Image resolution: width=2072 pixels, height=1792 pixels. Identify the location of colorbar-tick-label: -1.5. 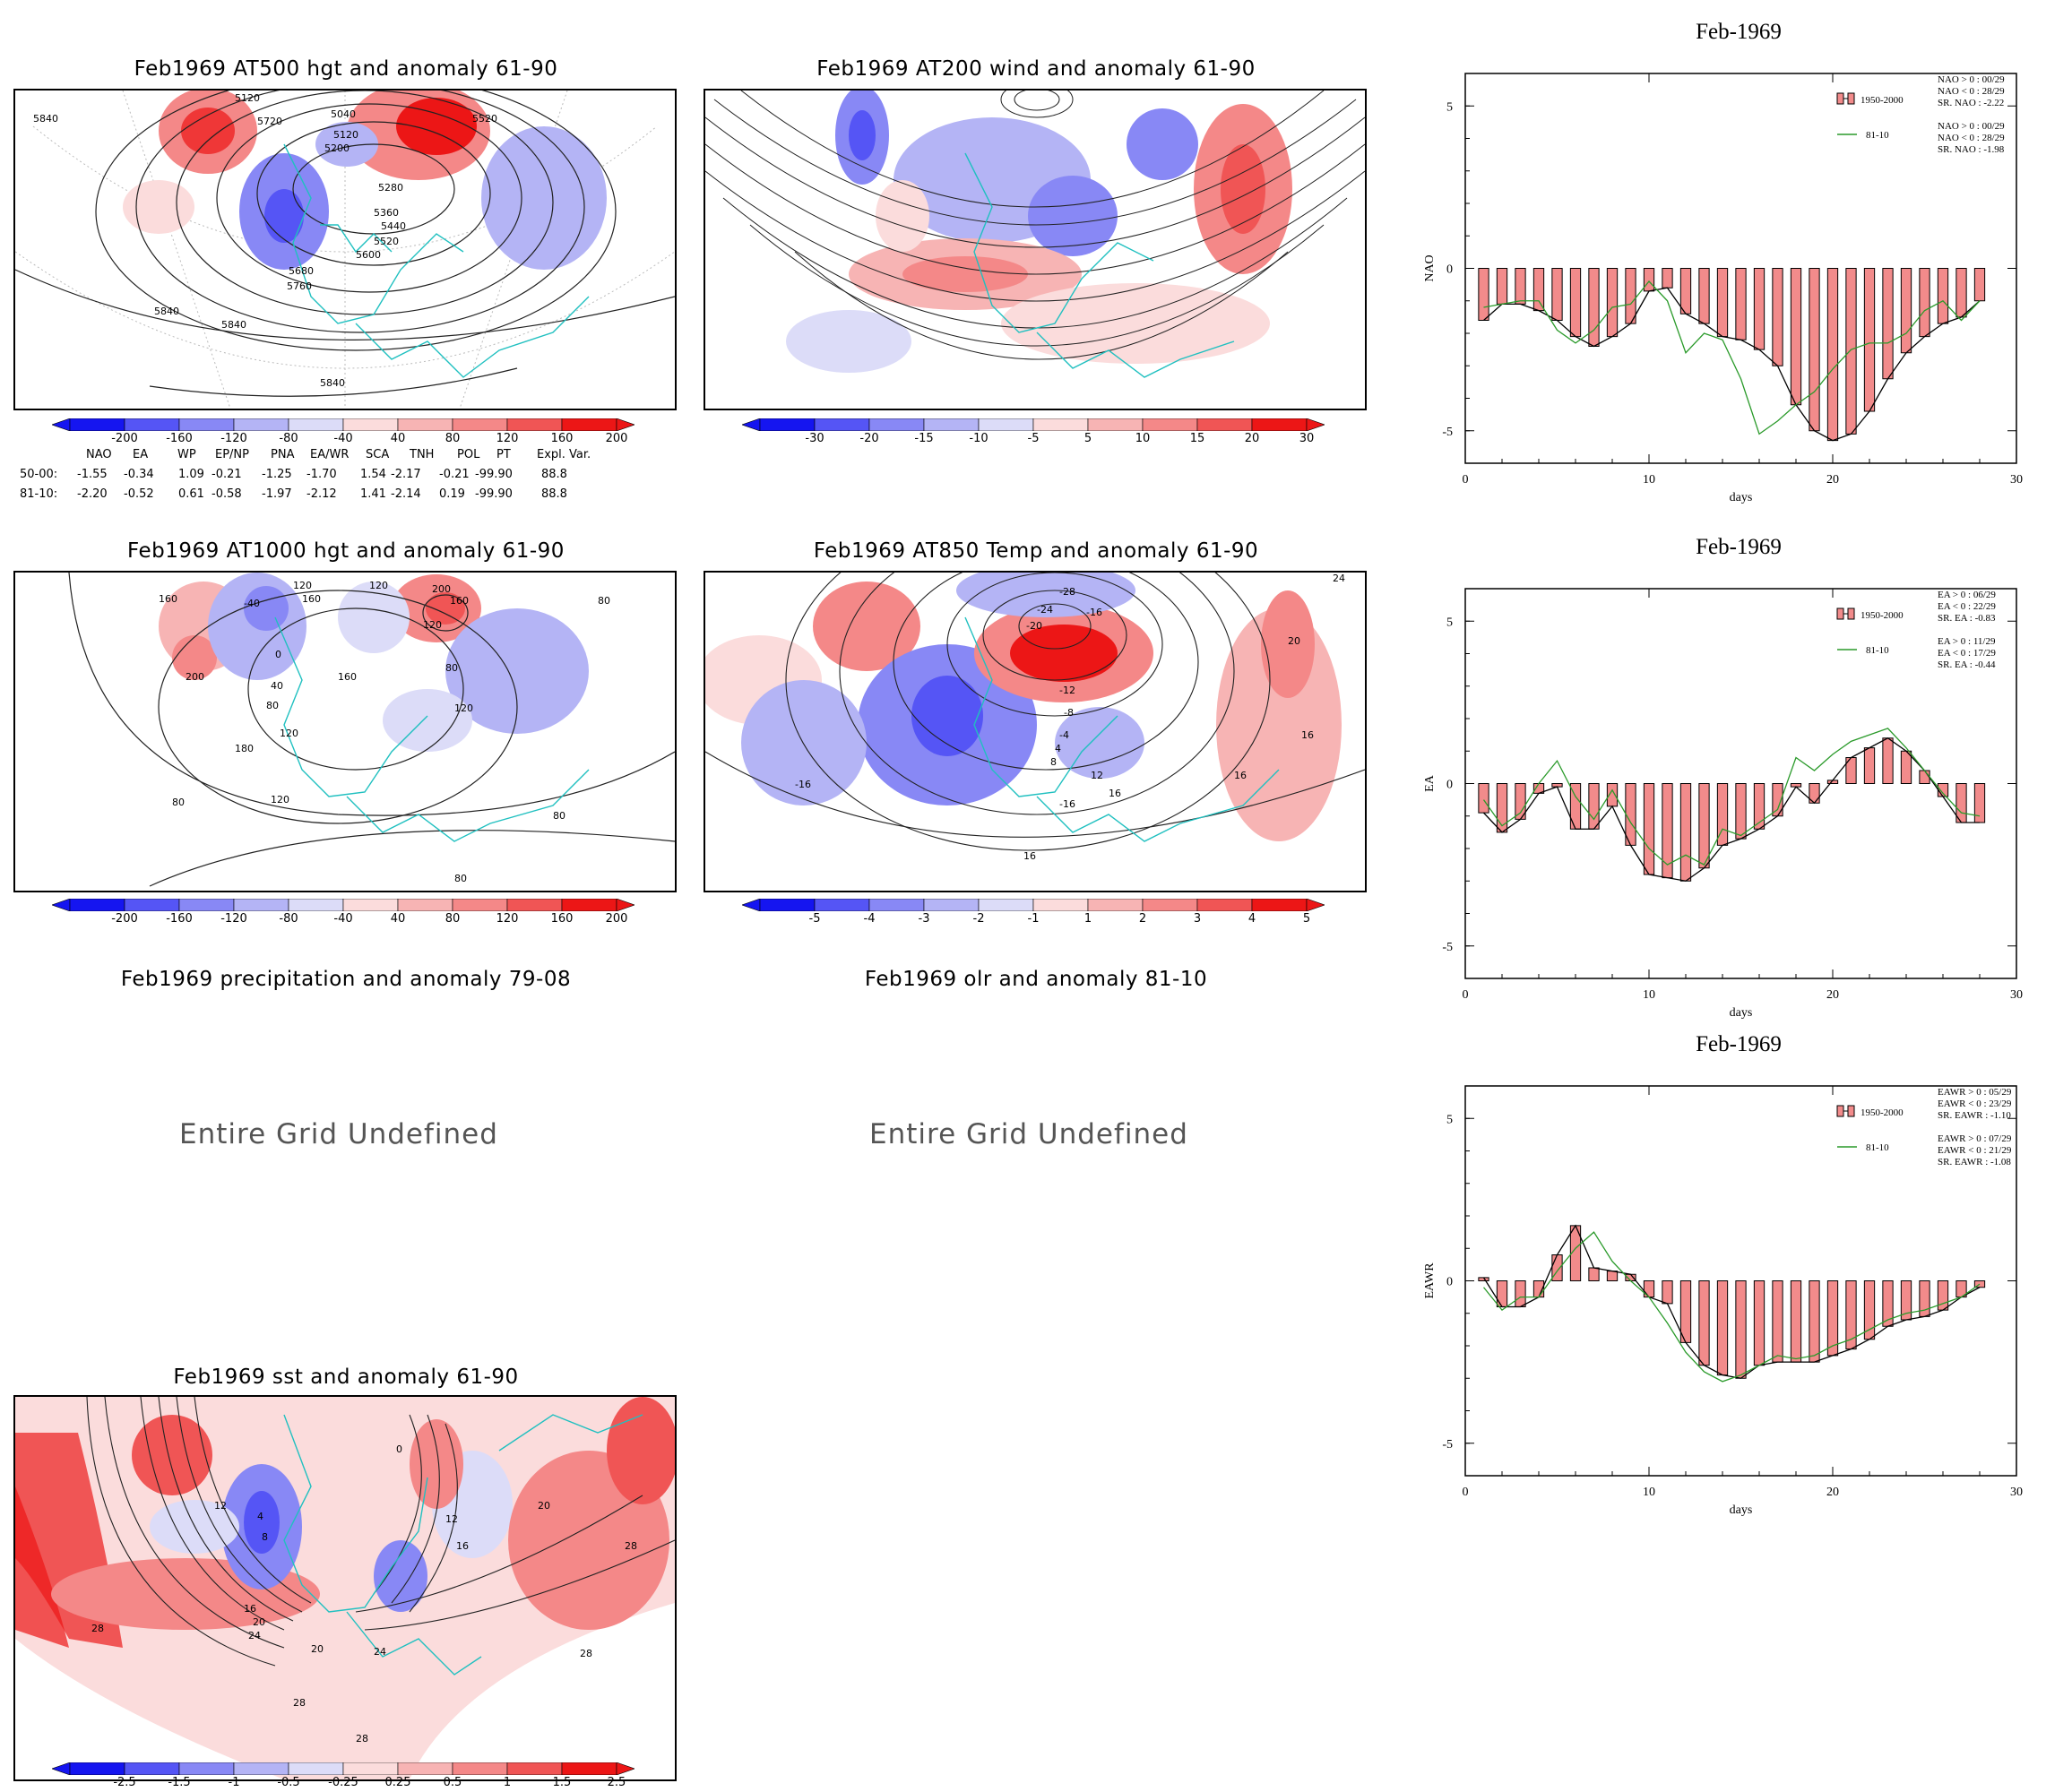
(179, 1783).